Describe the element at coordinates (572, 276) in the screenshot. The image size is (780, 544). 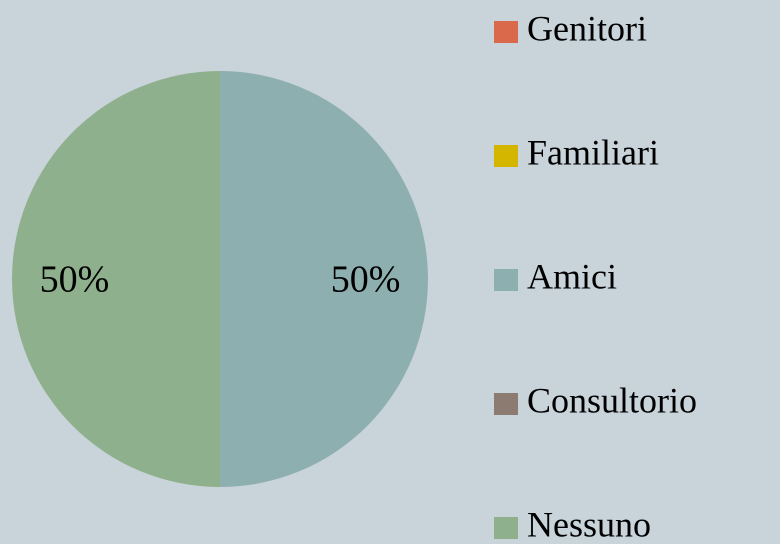
I see `legend-label: Amici` at that location.